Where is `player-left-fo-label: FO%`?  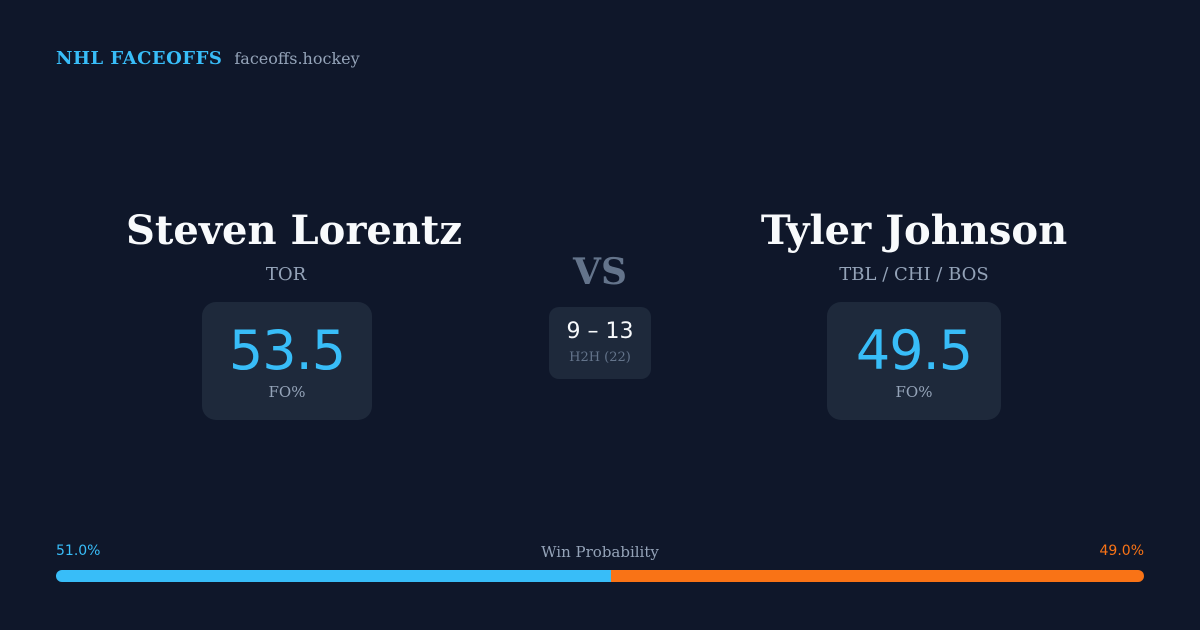 player-left-fo-label: FO% is located at coordinates (287, 392).